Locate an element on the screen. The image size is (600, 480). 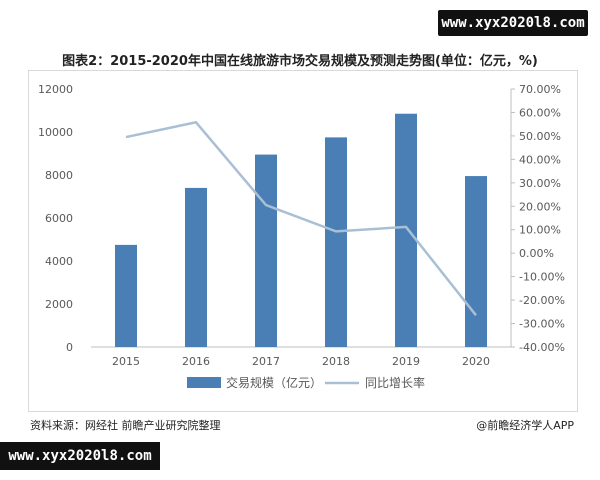
y-tick-label: 8000 is located at coordinates (59, 175).